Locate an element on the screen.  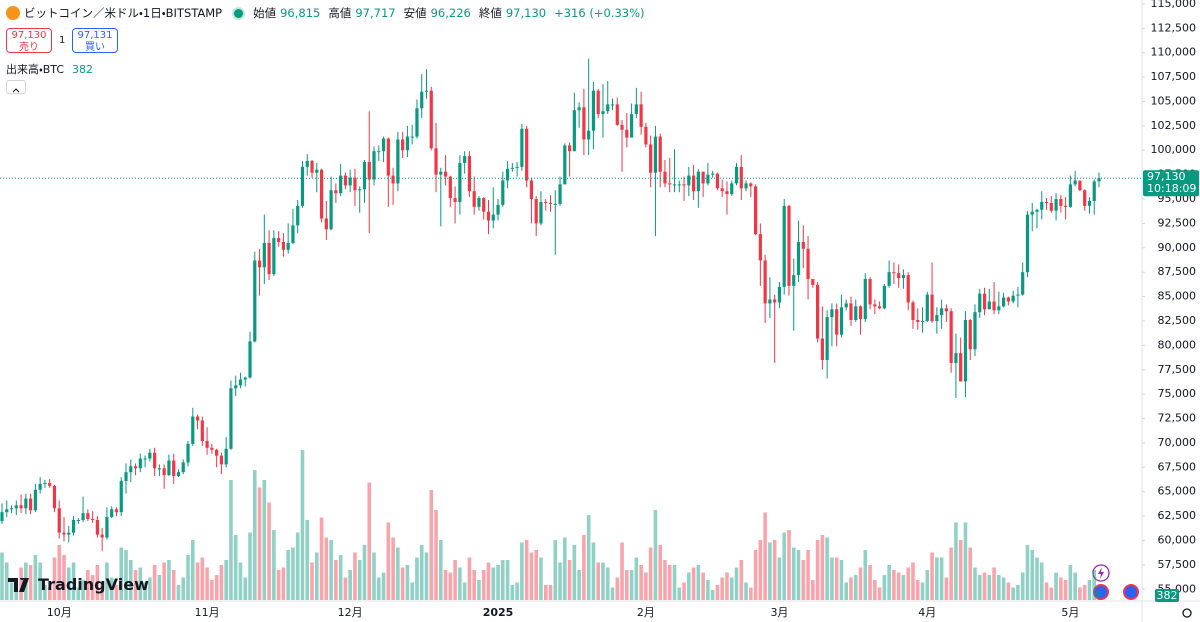
settings-icon is located at coordinates (1187, 613).